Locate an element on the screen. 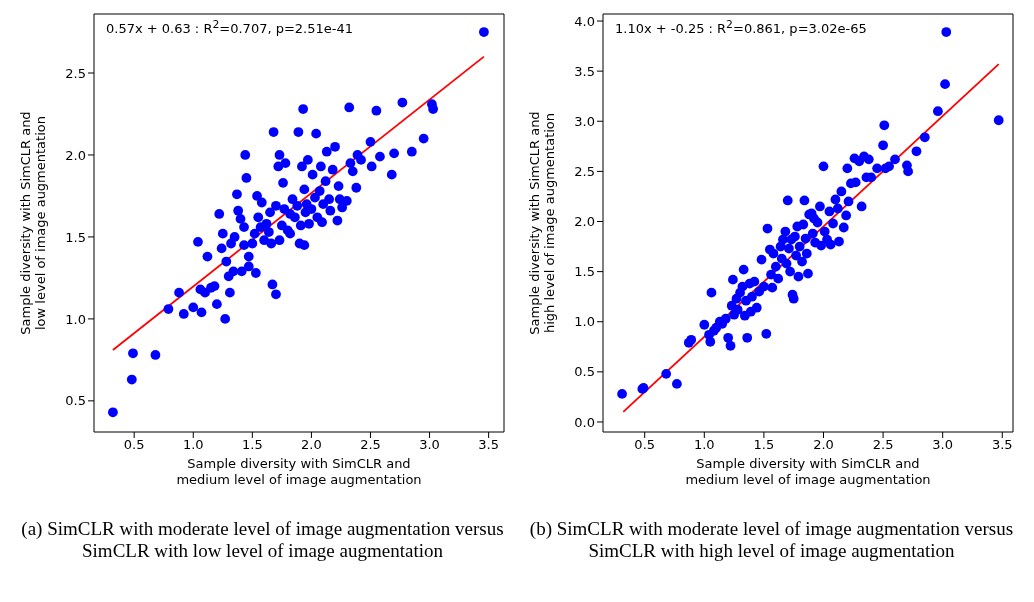 The height and width of the screenshot is (602, 1034). annotation: 0.57x + 0.63 : R$^{2}$=0.707, p=2.51e-41 is located at coordinates (230, 27).